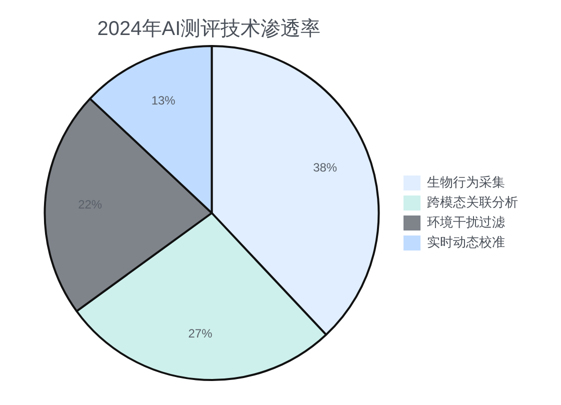 This screenshot has width=561, height=405. I want to click on legend-label: 生物行为采集, so click(466, 182).